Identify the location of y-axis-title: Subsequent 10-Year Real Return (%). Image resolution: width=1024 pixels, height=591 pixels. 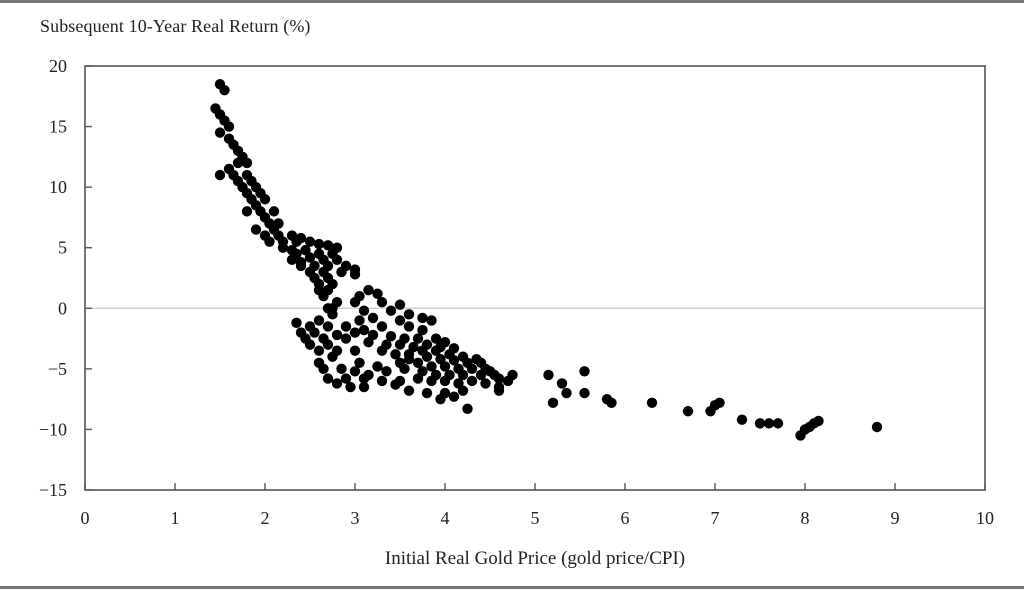
(175, 26).